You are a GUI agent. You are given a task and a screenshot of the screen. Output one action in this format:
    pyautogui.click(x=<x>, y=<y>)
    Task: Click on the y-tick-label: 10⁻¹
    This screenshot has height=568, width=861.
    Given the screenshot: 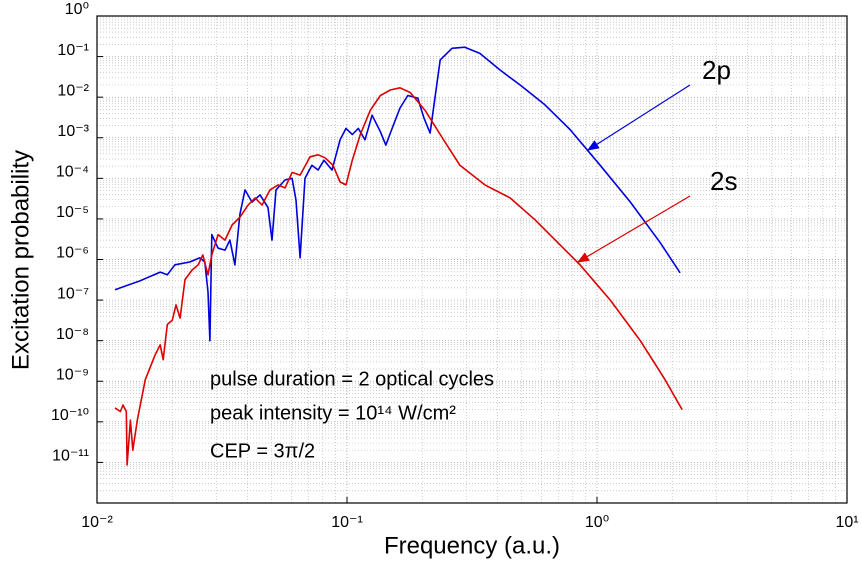 What is the action you would take?
    pyautogui.click(x=73, y=50)
    